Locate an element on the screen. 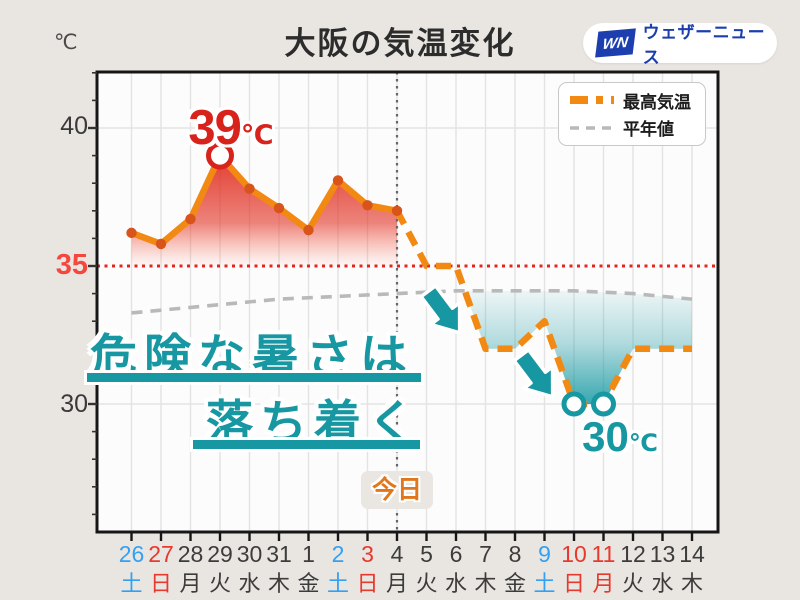 This screenshot has height=600, width=800. logo-text: ウェザーニュース is located at coordinates (704, 45).